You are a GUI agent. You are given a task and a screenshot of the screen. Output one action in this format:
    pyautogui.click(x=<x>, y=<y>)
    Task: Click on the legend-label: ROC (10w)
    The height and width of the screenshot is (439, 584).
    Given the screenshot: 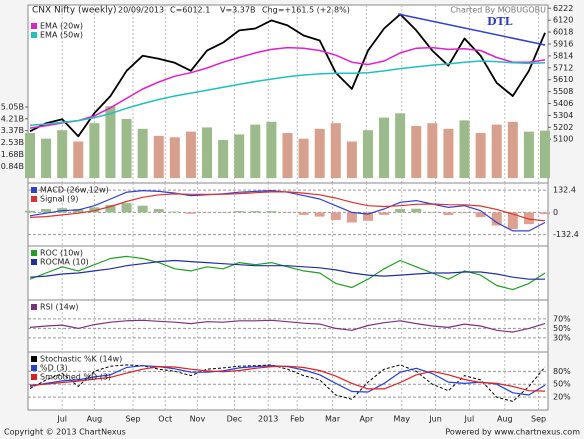 What is the action you would take?
    pyautogui.click(x=61, y=253)
    